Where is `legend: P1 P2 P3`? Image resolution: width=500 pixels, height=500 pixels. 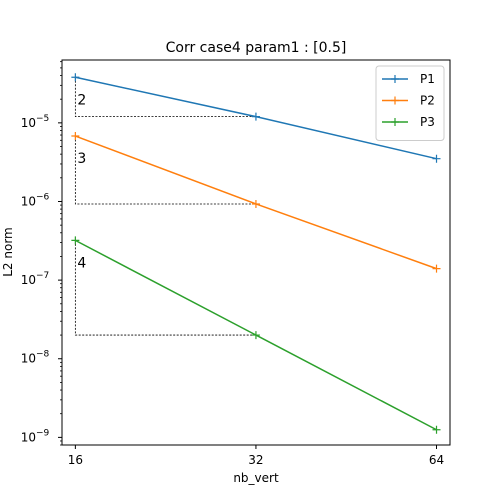
legend: P1 P2 P3 is located at coordinates (410, 103).